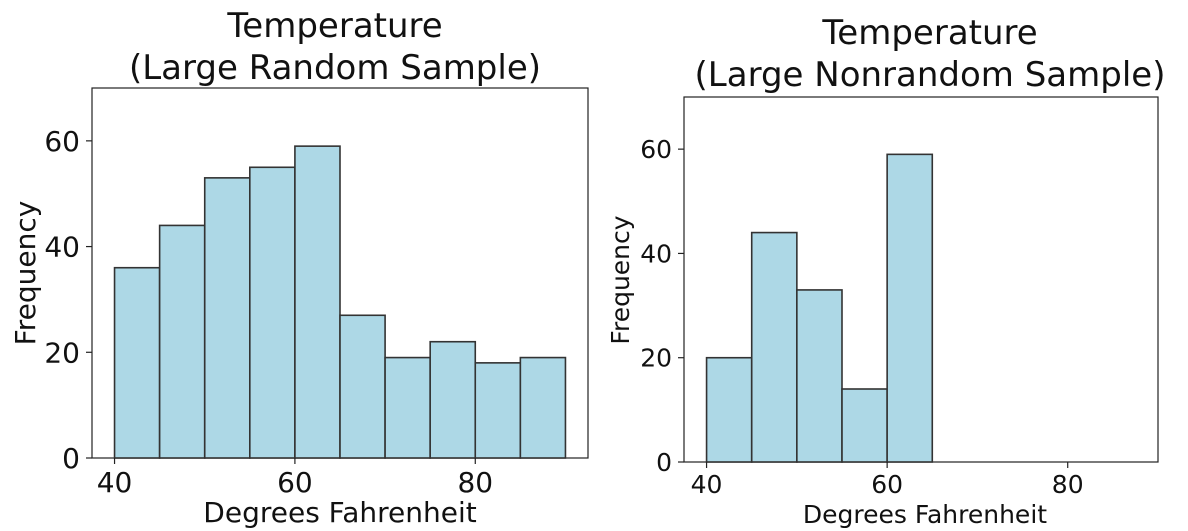 This screenshot has height=531, width=1188. I want to click on chart-title-line-2: (Large Nonrandom Sample), so click(930, 75).